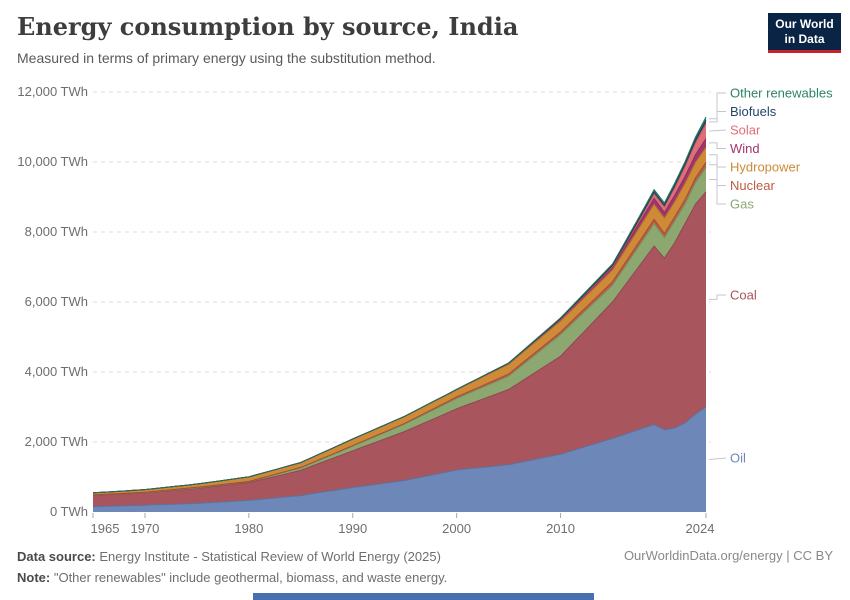 The height and width of the screenshot is (600, 850). What do you see at coordinates (56, 371) in the screenshot?
I see `y-axis-tick-label: 4,000 TWh` at bounding box center [56, 371].